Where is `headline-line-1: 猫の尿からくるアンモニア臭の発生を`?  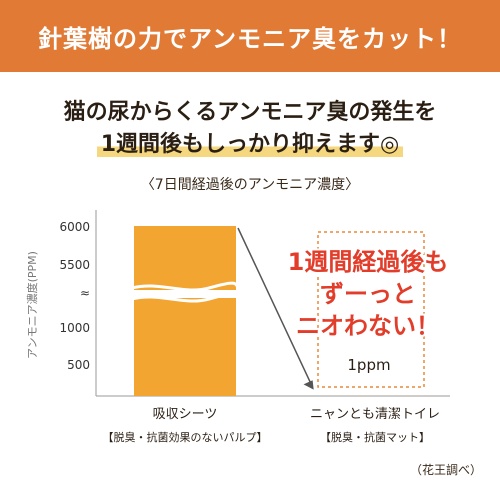
headline-line-1: 猫の尿からくるアンモニア臭の発生を is located at coordinates (250, 112).